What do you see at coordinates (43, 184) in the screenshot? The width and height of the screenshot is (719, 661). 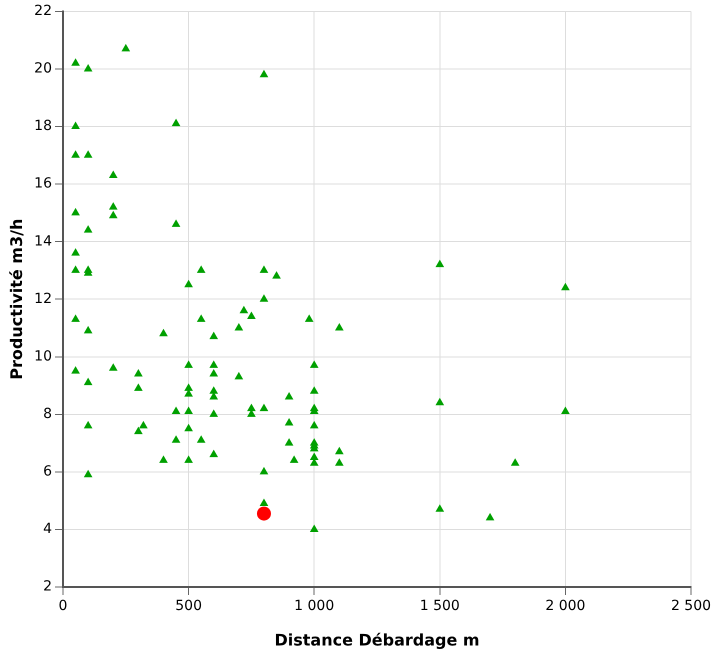 I see `y-tick-label: 16` at bounding box center [43, 184].